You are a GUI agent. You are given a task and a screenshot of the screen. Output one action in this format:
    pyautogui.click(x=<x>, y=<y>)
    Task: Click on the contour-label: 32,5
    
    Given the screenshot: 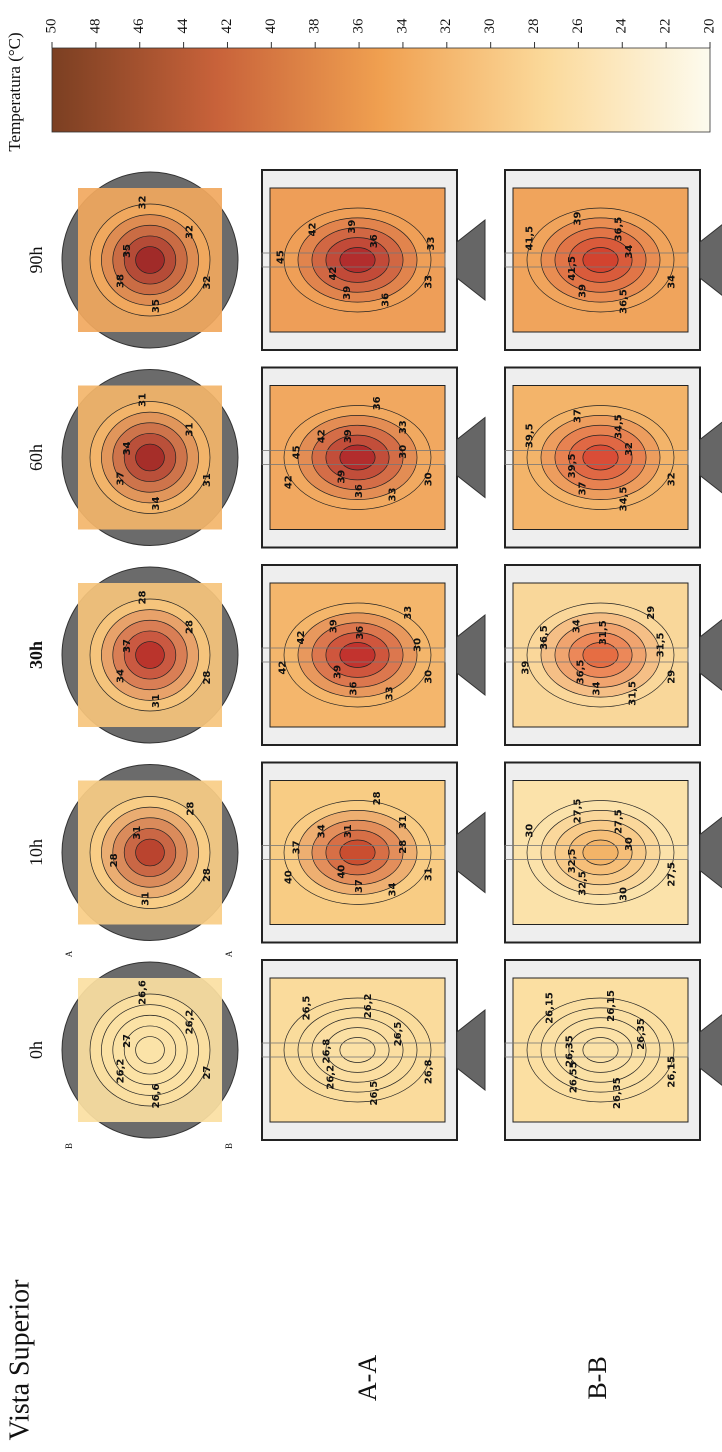 What is the action you would take?
    pyautogui.click(x=572, y=861)
    